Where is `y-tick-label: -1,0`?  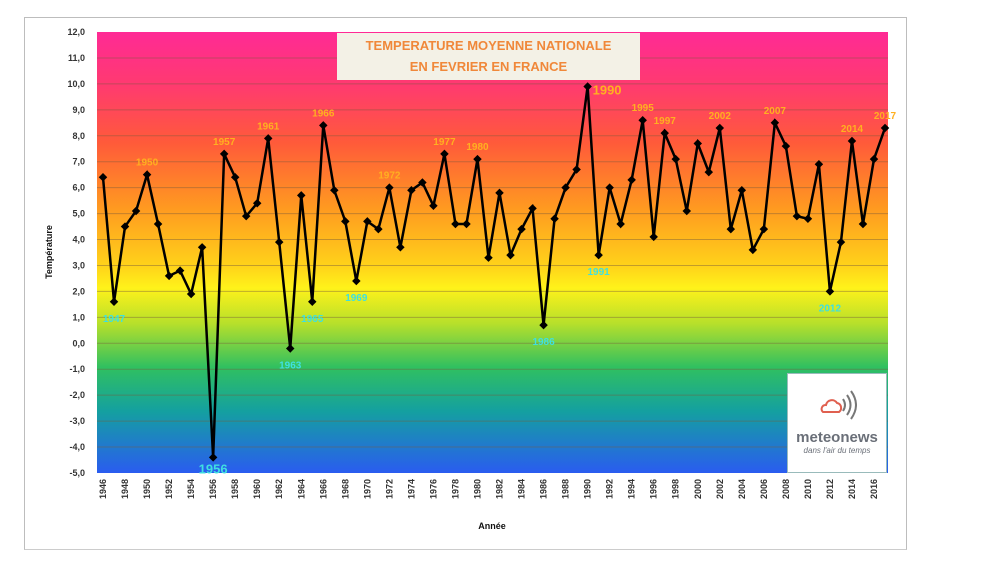
y-tick-label: -1,0 is located at coordinates (77, 369).